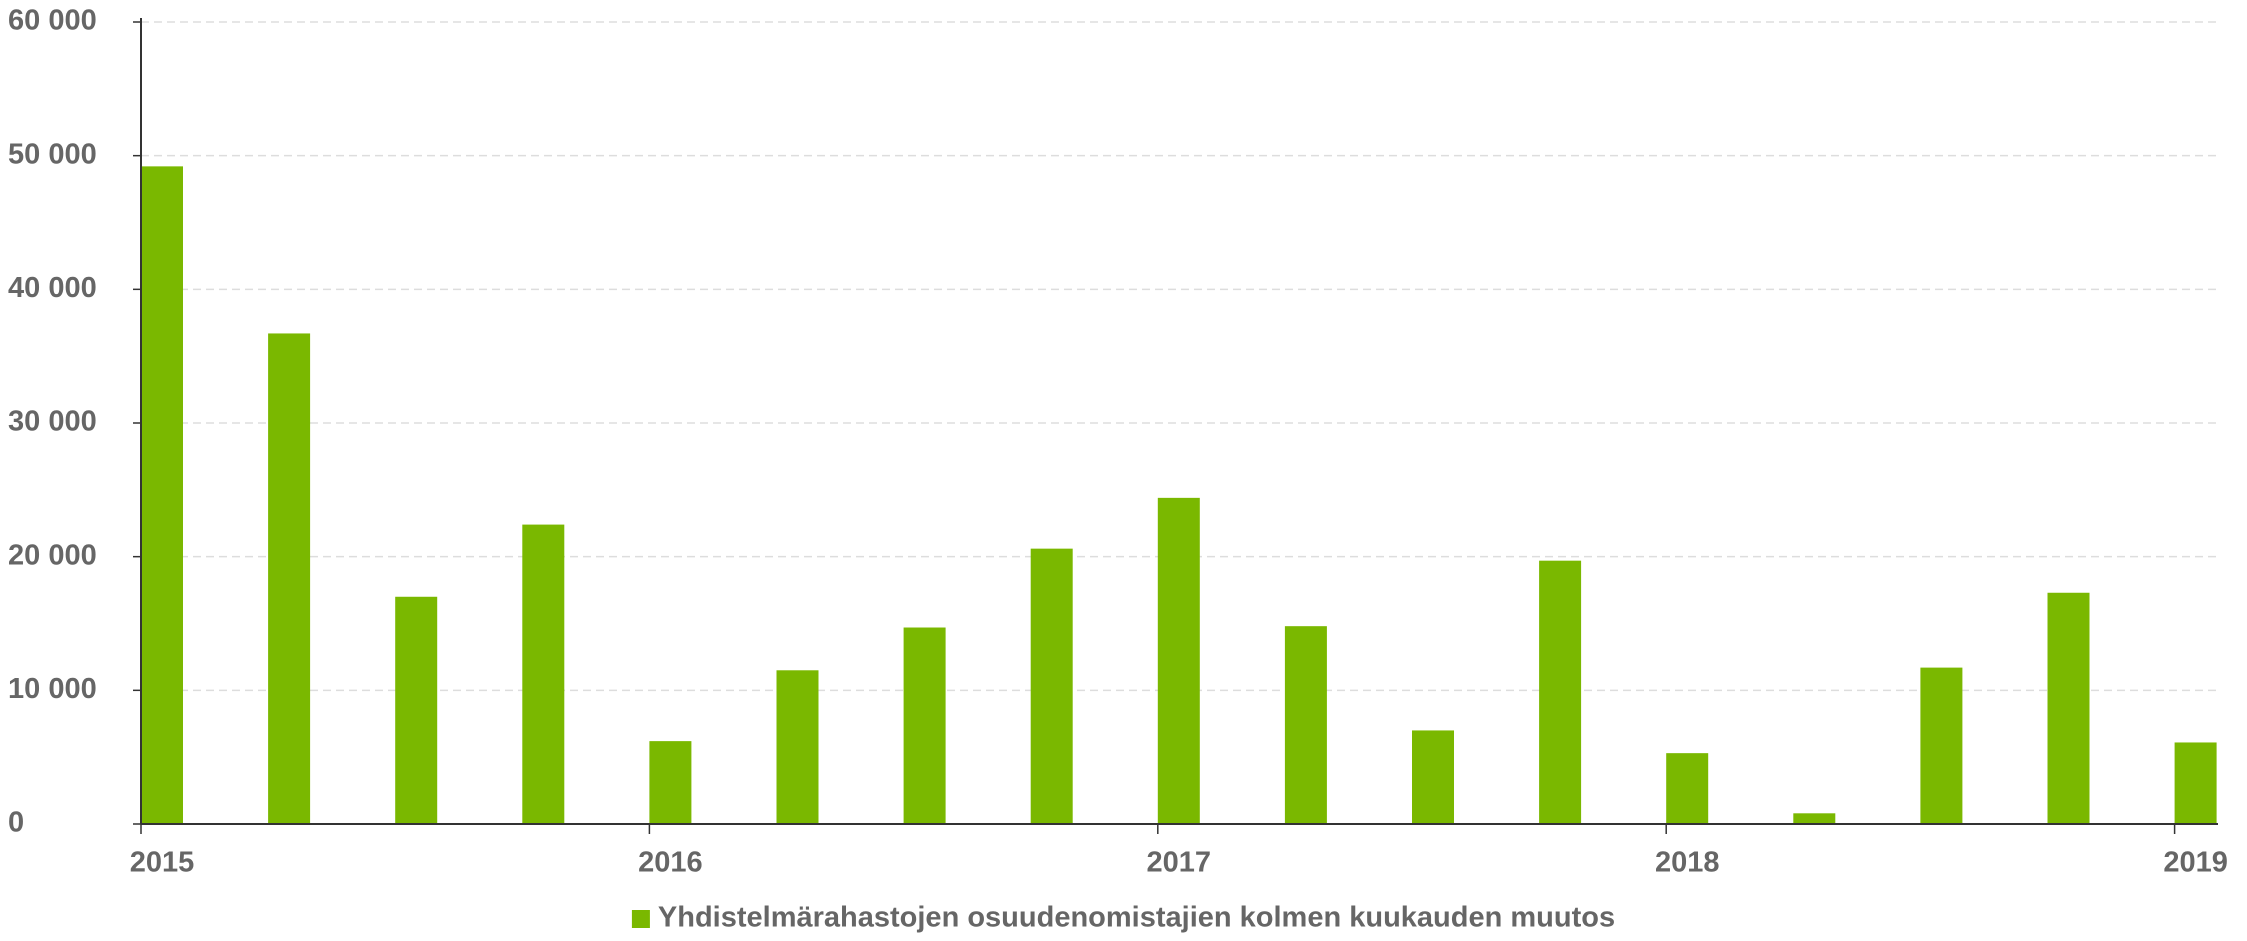 The height and width of the screenshot is (941, 2247). I want to click on y-tick-label: 10 000, so click(52, 689).